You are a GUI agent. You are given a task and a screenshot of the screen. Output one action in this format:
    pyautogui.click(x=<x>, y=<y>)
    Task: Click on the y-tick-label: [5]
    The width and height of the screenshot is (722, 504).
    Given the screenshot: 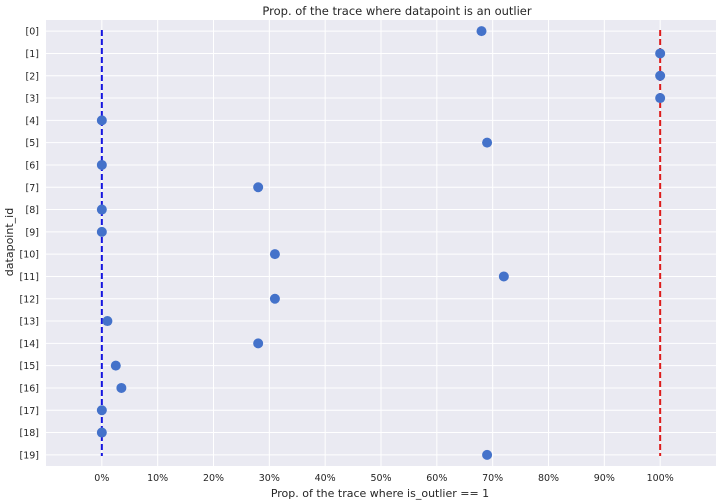 What is the action you would take?
    pyautogui.click(x=32, y=143)
    